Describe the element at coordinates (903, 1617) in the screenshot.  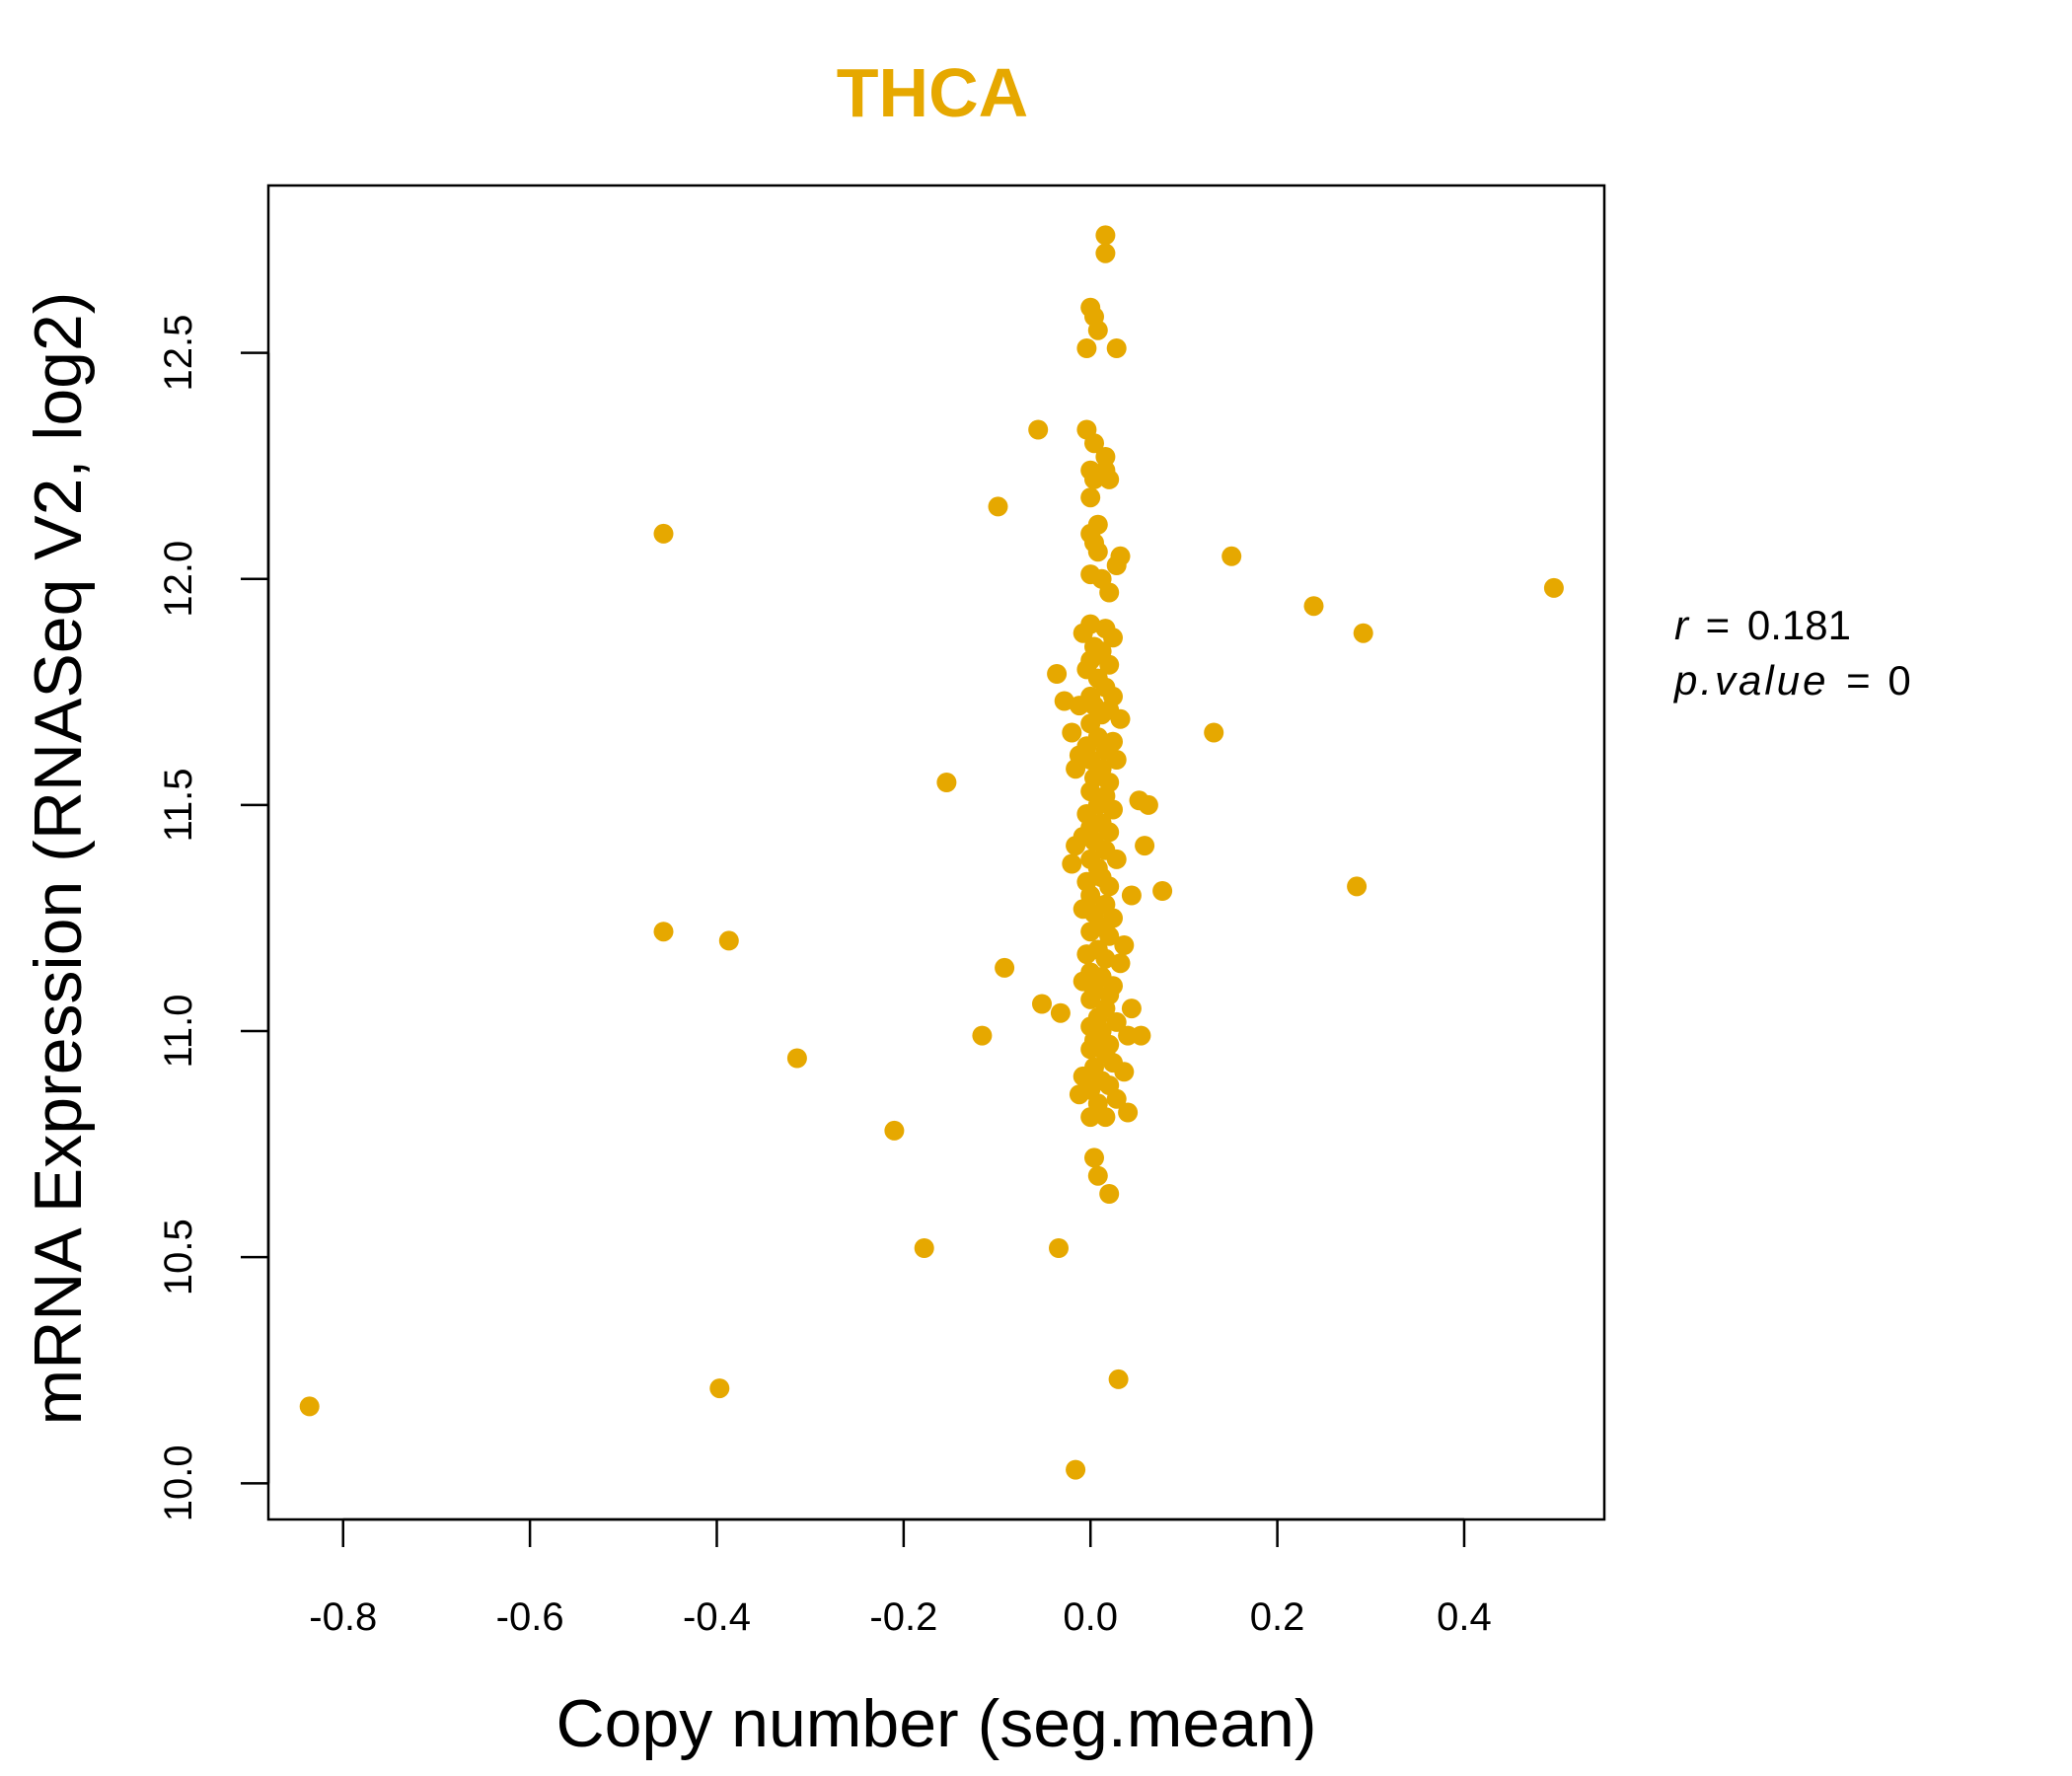
I see `x-tick-label: -0.2` at that location.